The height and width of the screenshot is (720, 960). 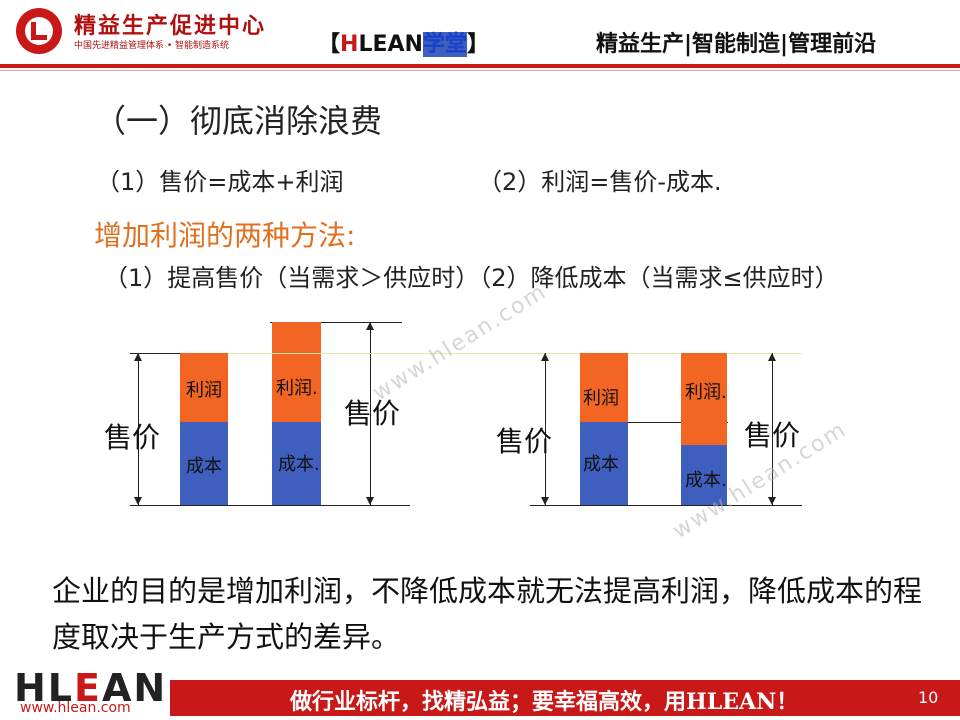 What do you see at coordinates (170, 26) in the screenshot?
I see `org-name: 精益生产促进中心` at bounding box center [170, 26].